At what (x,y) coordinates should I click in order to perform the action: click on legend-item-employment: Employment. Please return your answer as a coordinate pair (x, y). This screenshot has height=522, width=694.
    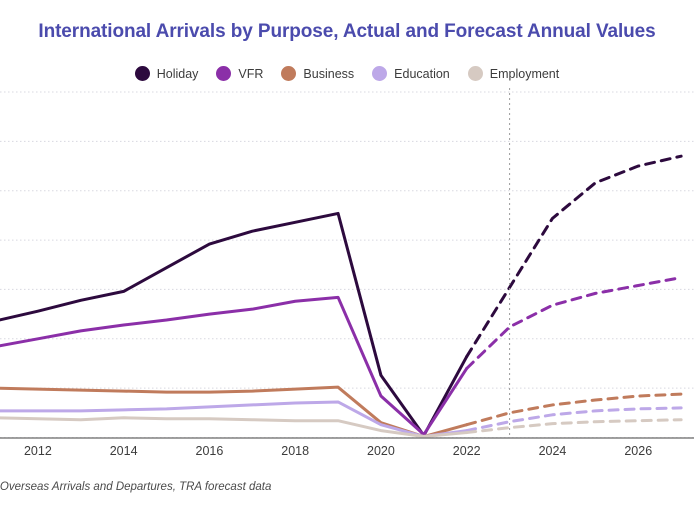
    Looking at the image, I should click on (513, 73).